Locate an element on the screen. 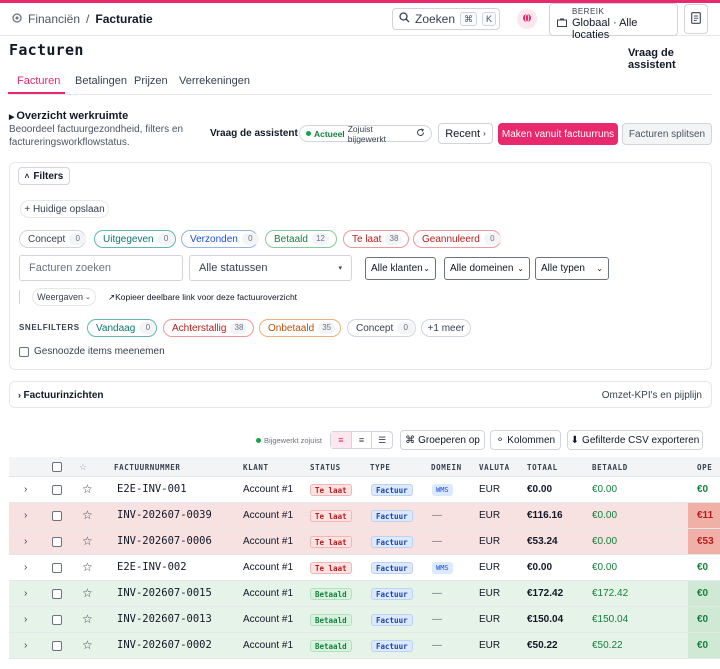  invoice-number: INV-202607-0039 is located at coordinates (164, 515).